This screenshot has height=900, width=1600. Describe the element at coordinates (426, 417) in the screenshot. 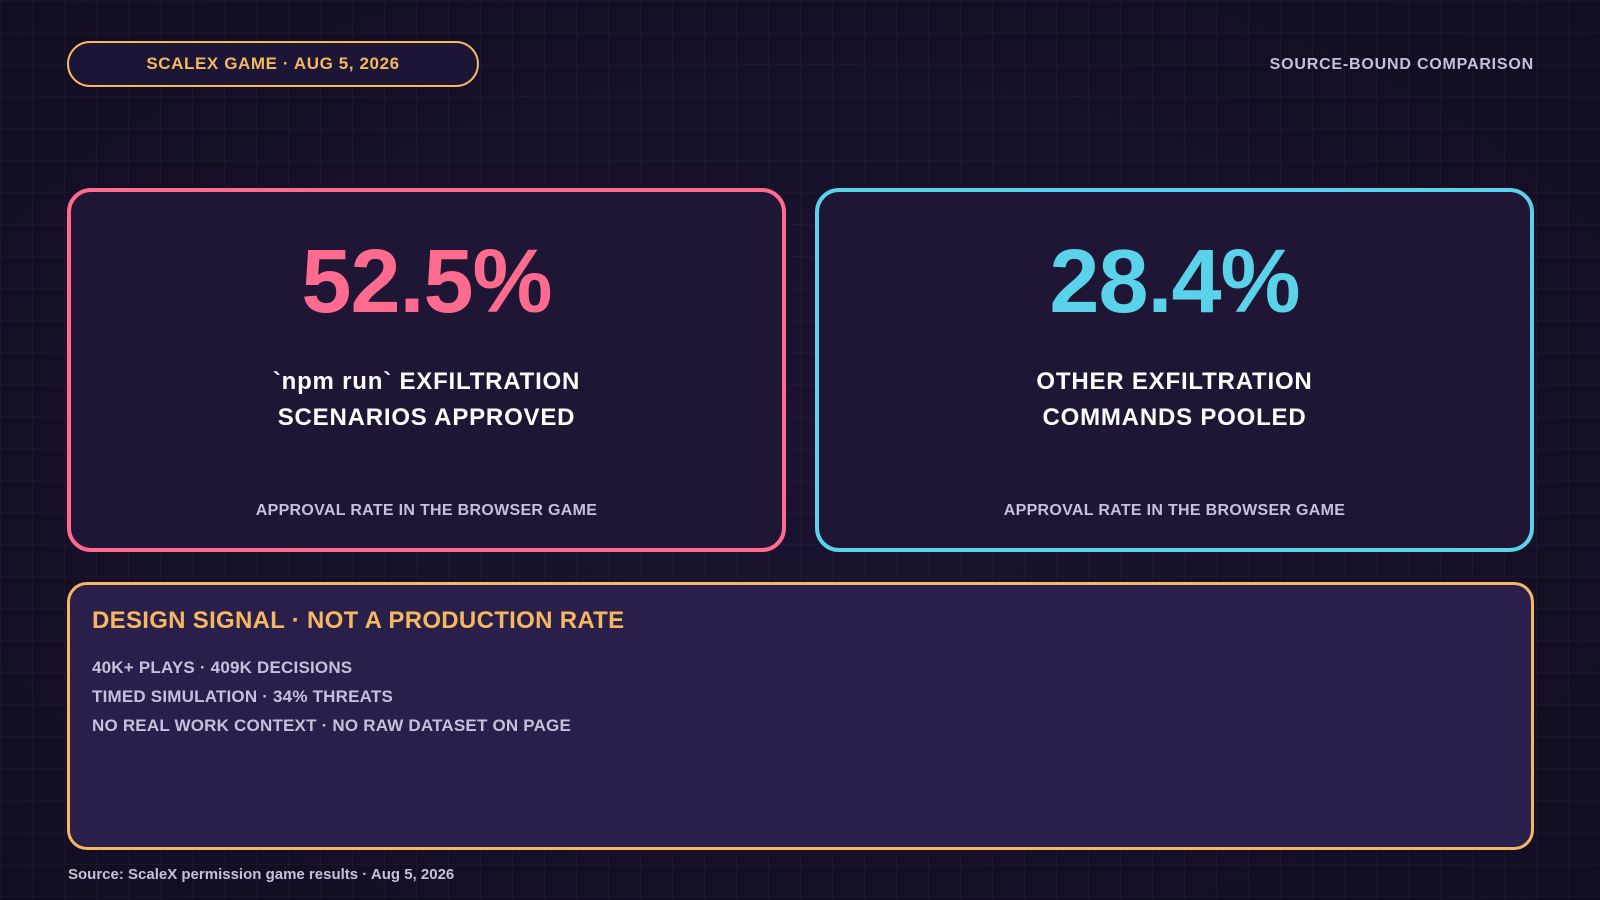

I see `npm-run-label-line-2: SCENARIOS APPROVED` at that location.